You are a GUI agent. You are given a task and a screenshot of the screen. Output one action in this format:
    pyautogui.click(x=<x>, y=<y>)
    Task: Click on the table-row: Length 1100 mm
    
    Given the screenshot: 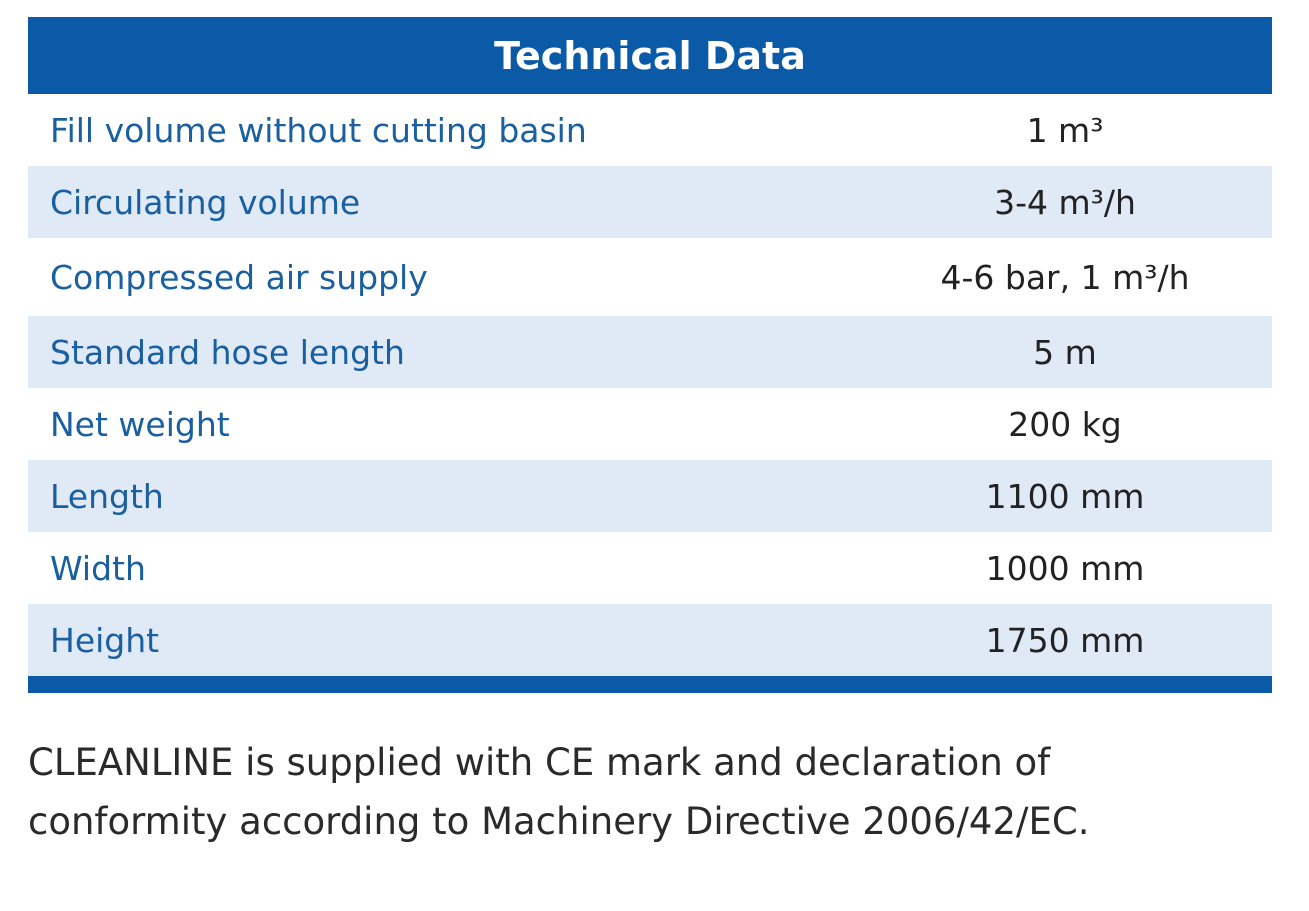 What is the action you would take?
    pyautogui.click(x=650, y=496)
    